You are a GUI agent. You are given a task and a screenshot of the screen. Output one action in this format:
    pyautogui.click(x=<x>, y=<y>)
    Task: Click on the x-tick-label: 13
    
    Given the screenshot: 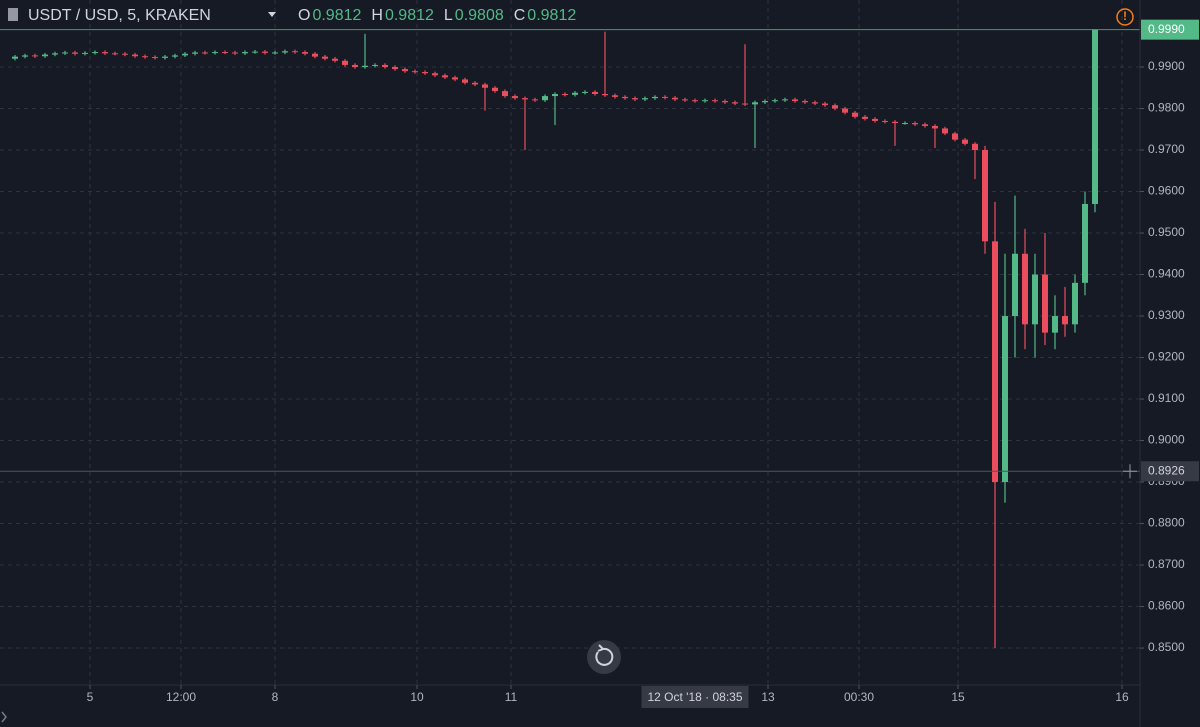 What is the action you would take?
    pyautogui.click(x=768, y=697)
    